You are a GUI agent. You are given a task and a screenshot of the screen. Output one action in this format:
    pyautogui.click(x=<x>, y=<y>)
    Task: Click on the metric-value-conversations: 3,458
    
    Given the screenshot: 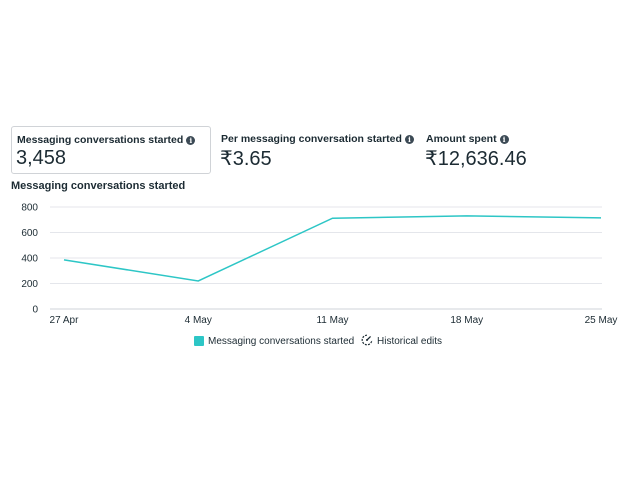 What is the action you would take?
    pyautogui.click(x=41, y=158)
    